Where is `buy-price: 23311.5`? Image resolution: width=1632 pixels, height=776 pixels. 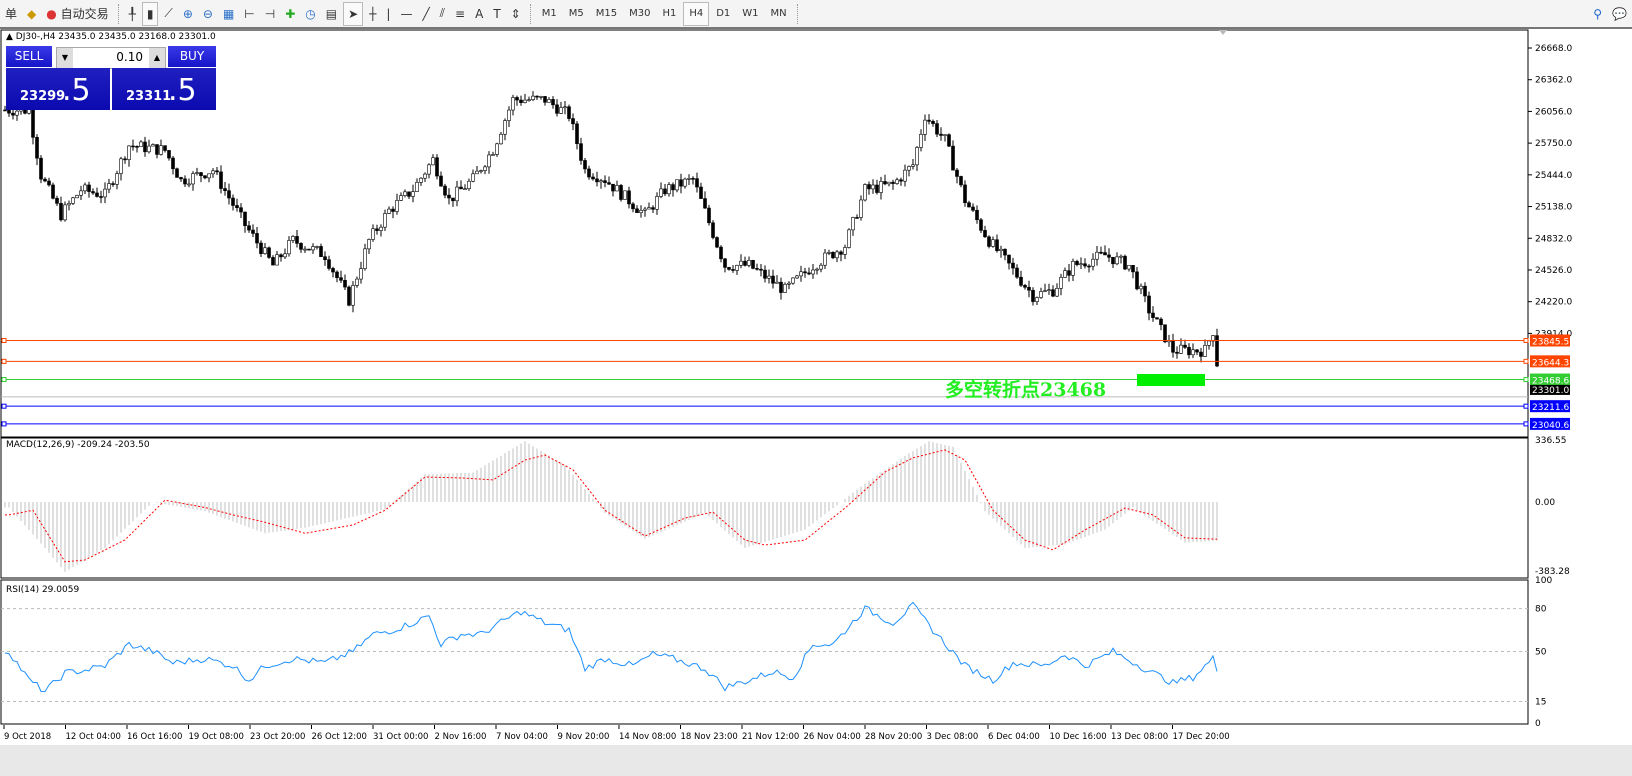
buy-price: 23311.5 is located at coordinates (164, 89).